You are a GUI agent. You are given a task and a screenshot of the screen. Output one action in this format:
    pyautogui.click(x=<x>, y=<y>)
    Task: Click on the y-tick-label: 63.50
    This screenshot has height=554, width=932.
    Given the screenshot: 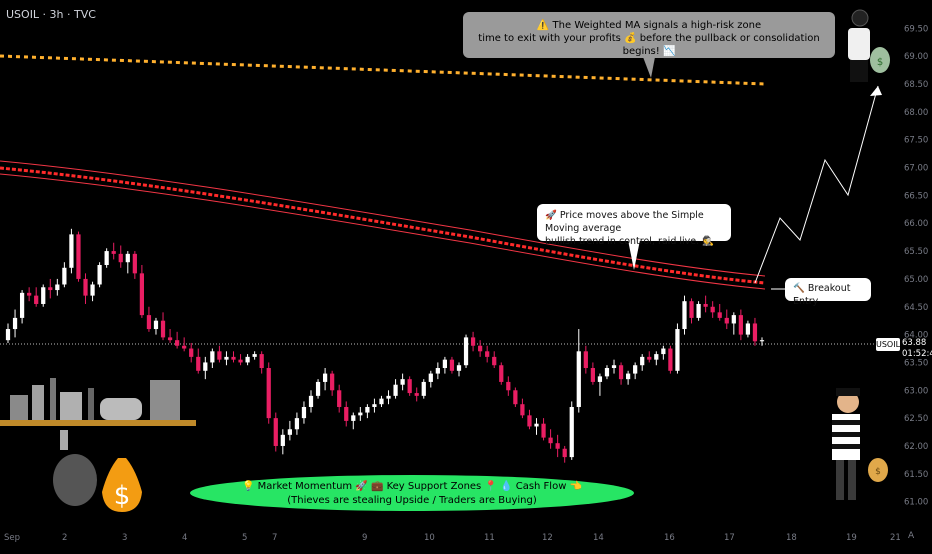 What is the action you would take?
    pyautogui.click(x=916, y=363)
    